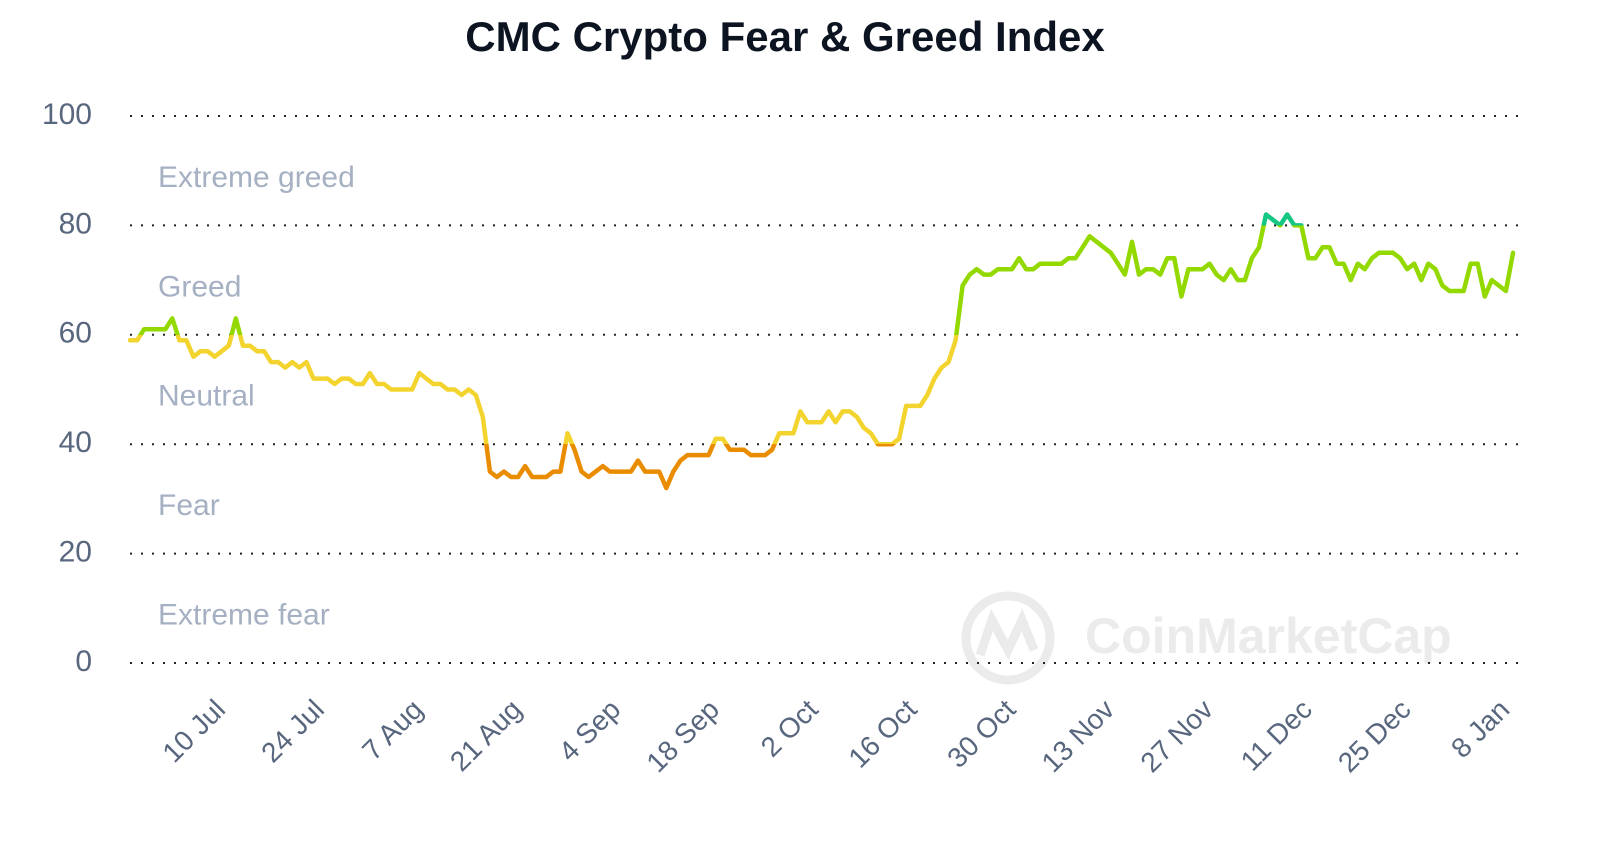  Describe the element at coordinates (1268, 636) in the screenshot. I see `watermark: CoinMarketCap` at that location.